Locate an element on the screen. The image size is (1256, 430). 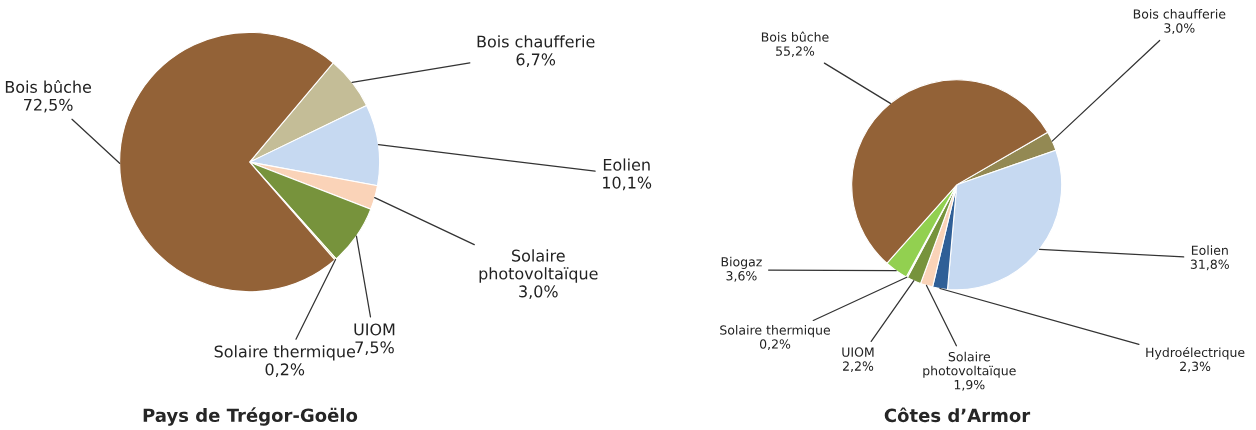
data-label: 3,6% is located at coordinates (741, 276).